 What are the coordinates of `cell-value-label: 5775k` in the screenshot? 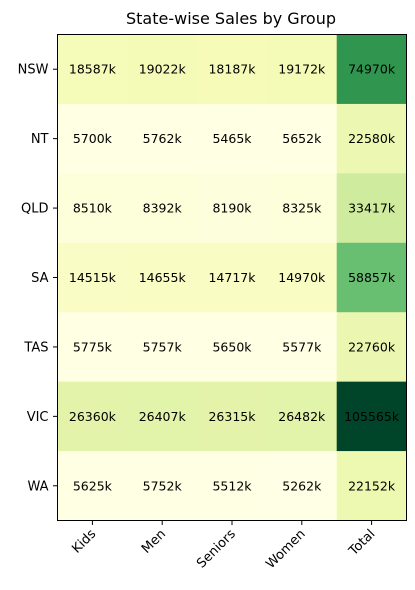 It's located at (93, 346).